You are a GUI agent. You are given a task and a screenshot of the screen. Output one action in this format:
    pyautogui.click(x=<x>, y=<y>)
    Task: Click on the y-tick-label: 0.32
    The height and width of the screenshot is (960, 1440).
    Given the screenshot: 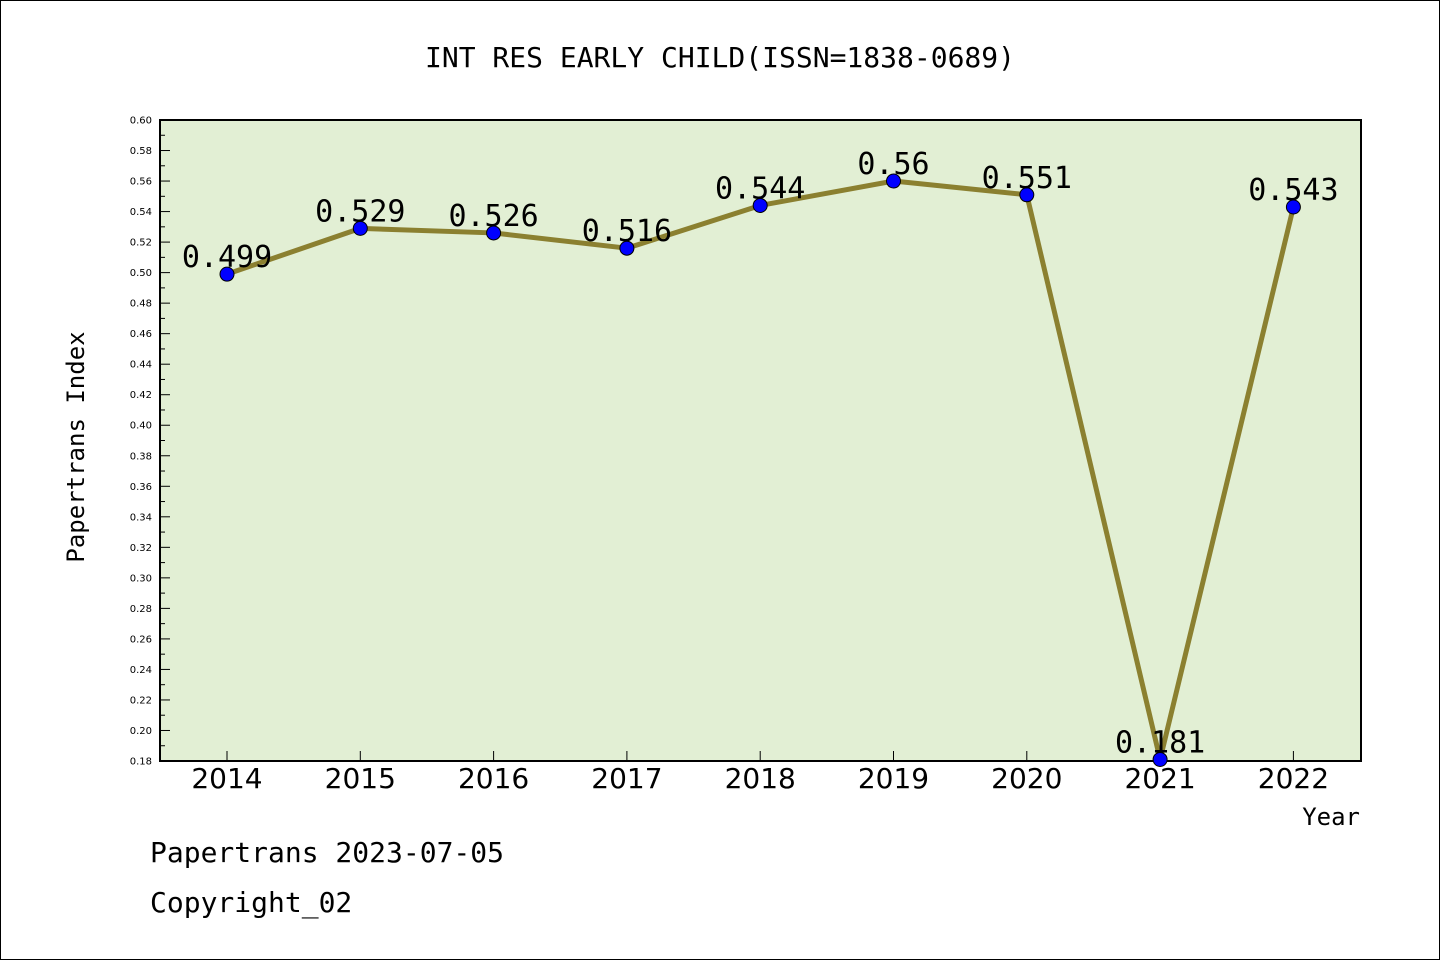 What is the action you would take?
    pyautogui.click(x=141, y=548)
    